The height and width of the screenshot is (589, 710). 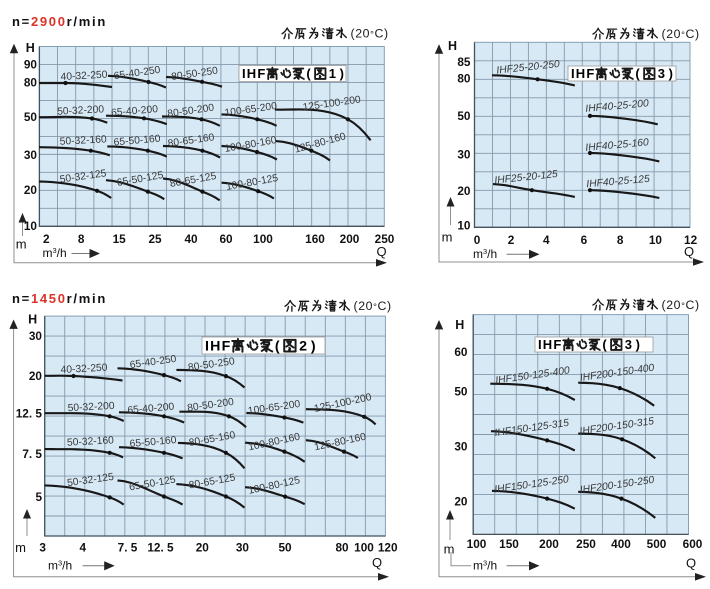 I want to click on svg-text: n=1450r/min, so click(x=59, y=298).